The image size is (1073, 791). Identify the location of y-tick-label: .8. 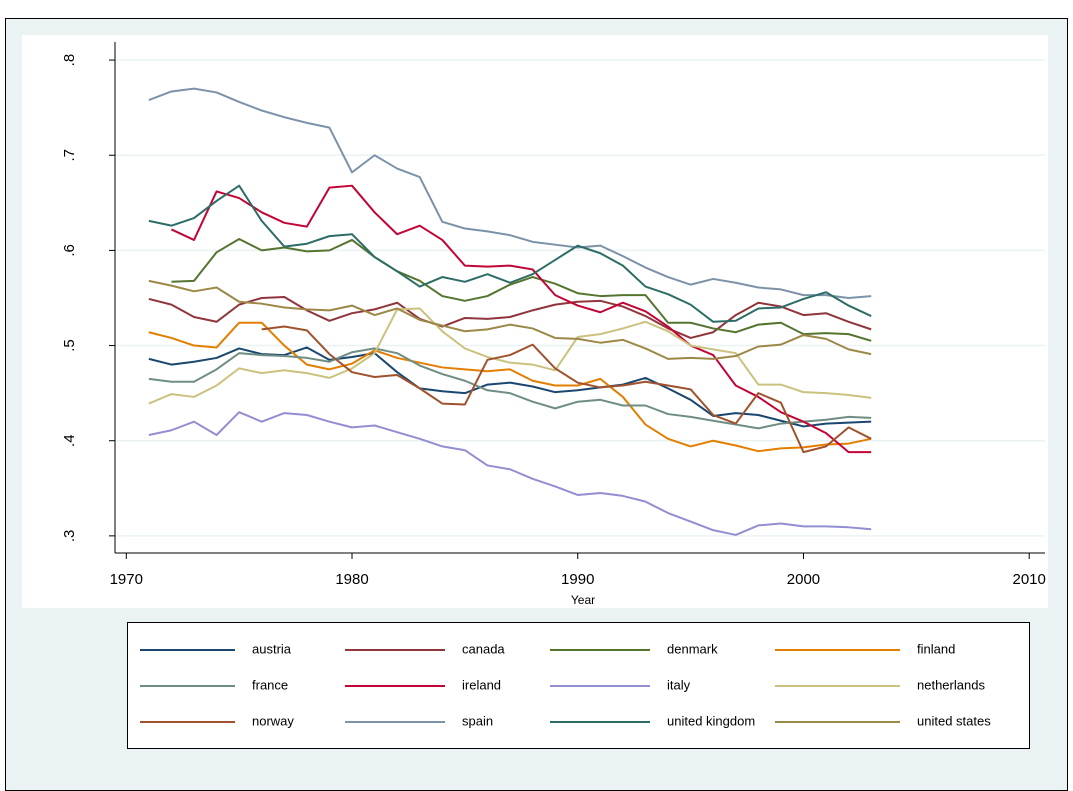
(69, 60).